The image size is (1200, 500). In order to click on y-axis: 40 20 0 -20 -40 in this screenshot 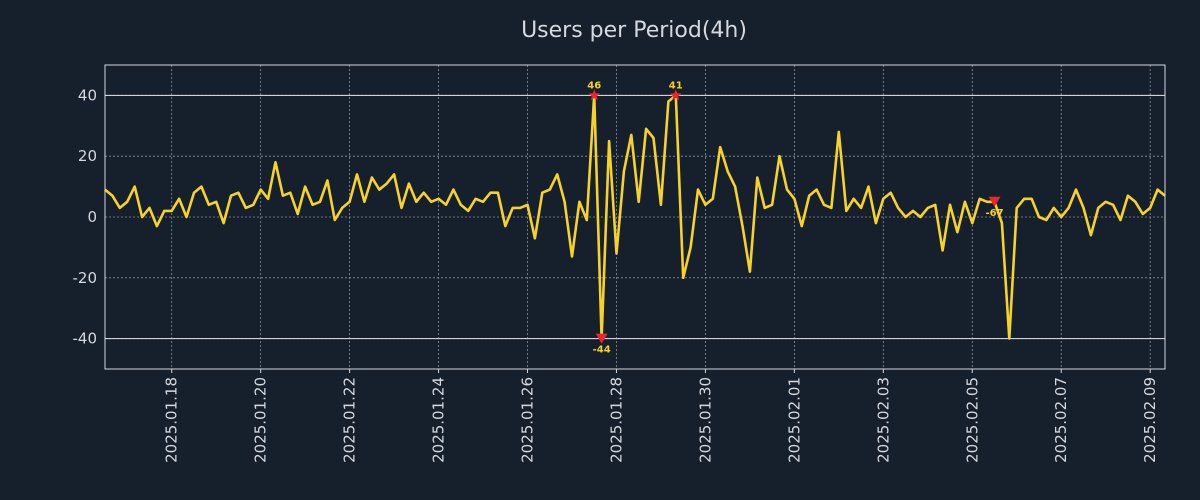, I will do `click(85, 216)`.